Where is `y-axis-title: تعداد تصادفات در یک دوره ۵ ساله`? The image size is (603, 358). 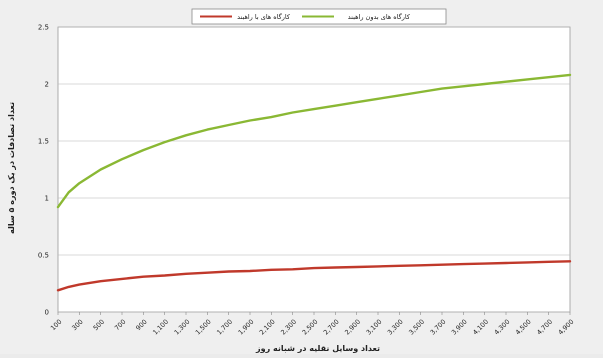 y-axis-title: تعداد تصادفات در یک دوره ۵ ساله is located at coordinates (11, 168).